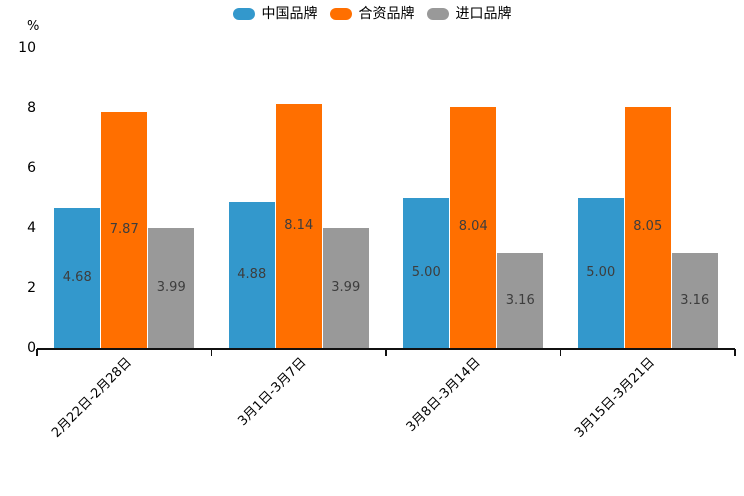 The image size is (744, 496). Describe the element at coordinates (31, 228) in the screenshot. I see `y-axis-tick-label: 4` at that location.